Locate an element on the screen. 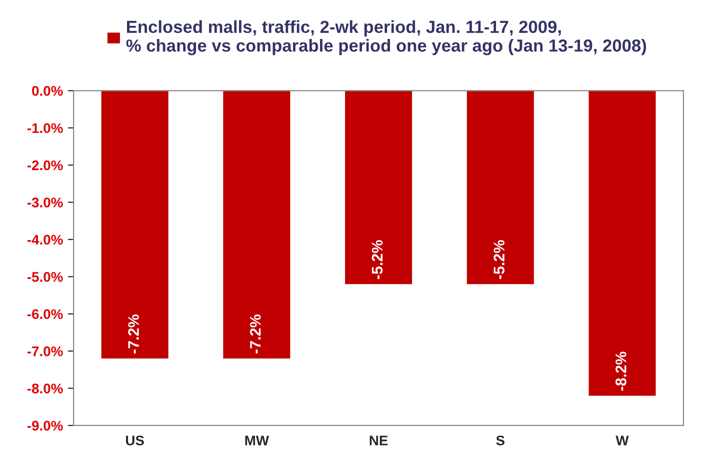 Image resolution: width=701 pixels, height=465 pixels. y-tick-label: -9.0% is located at coordinates (45, 425).